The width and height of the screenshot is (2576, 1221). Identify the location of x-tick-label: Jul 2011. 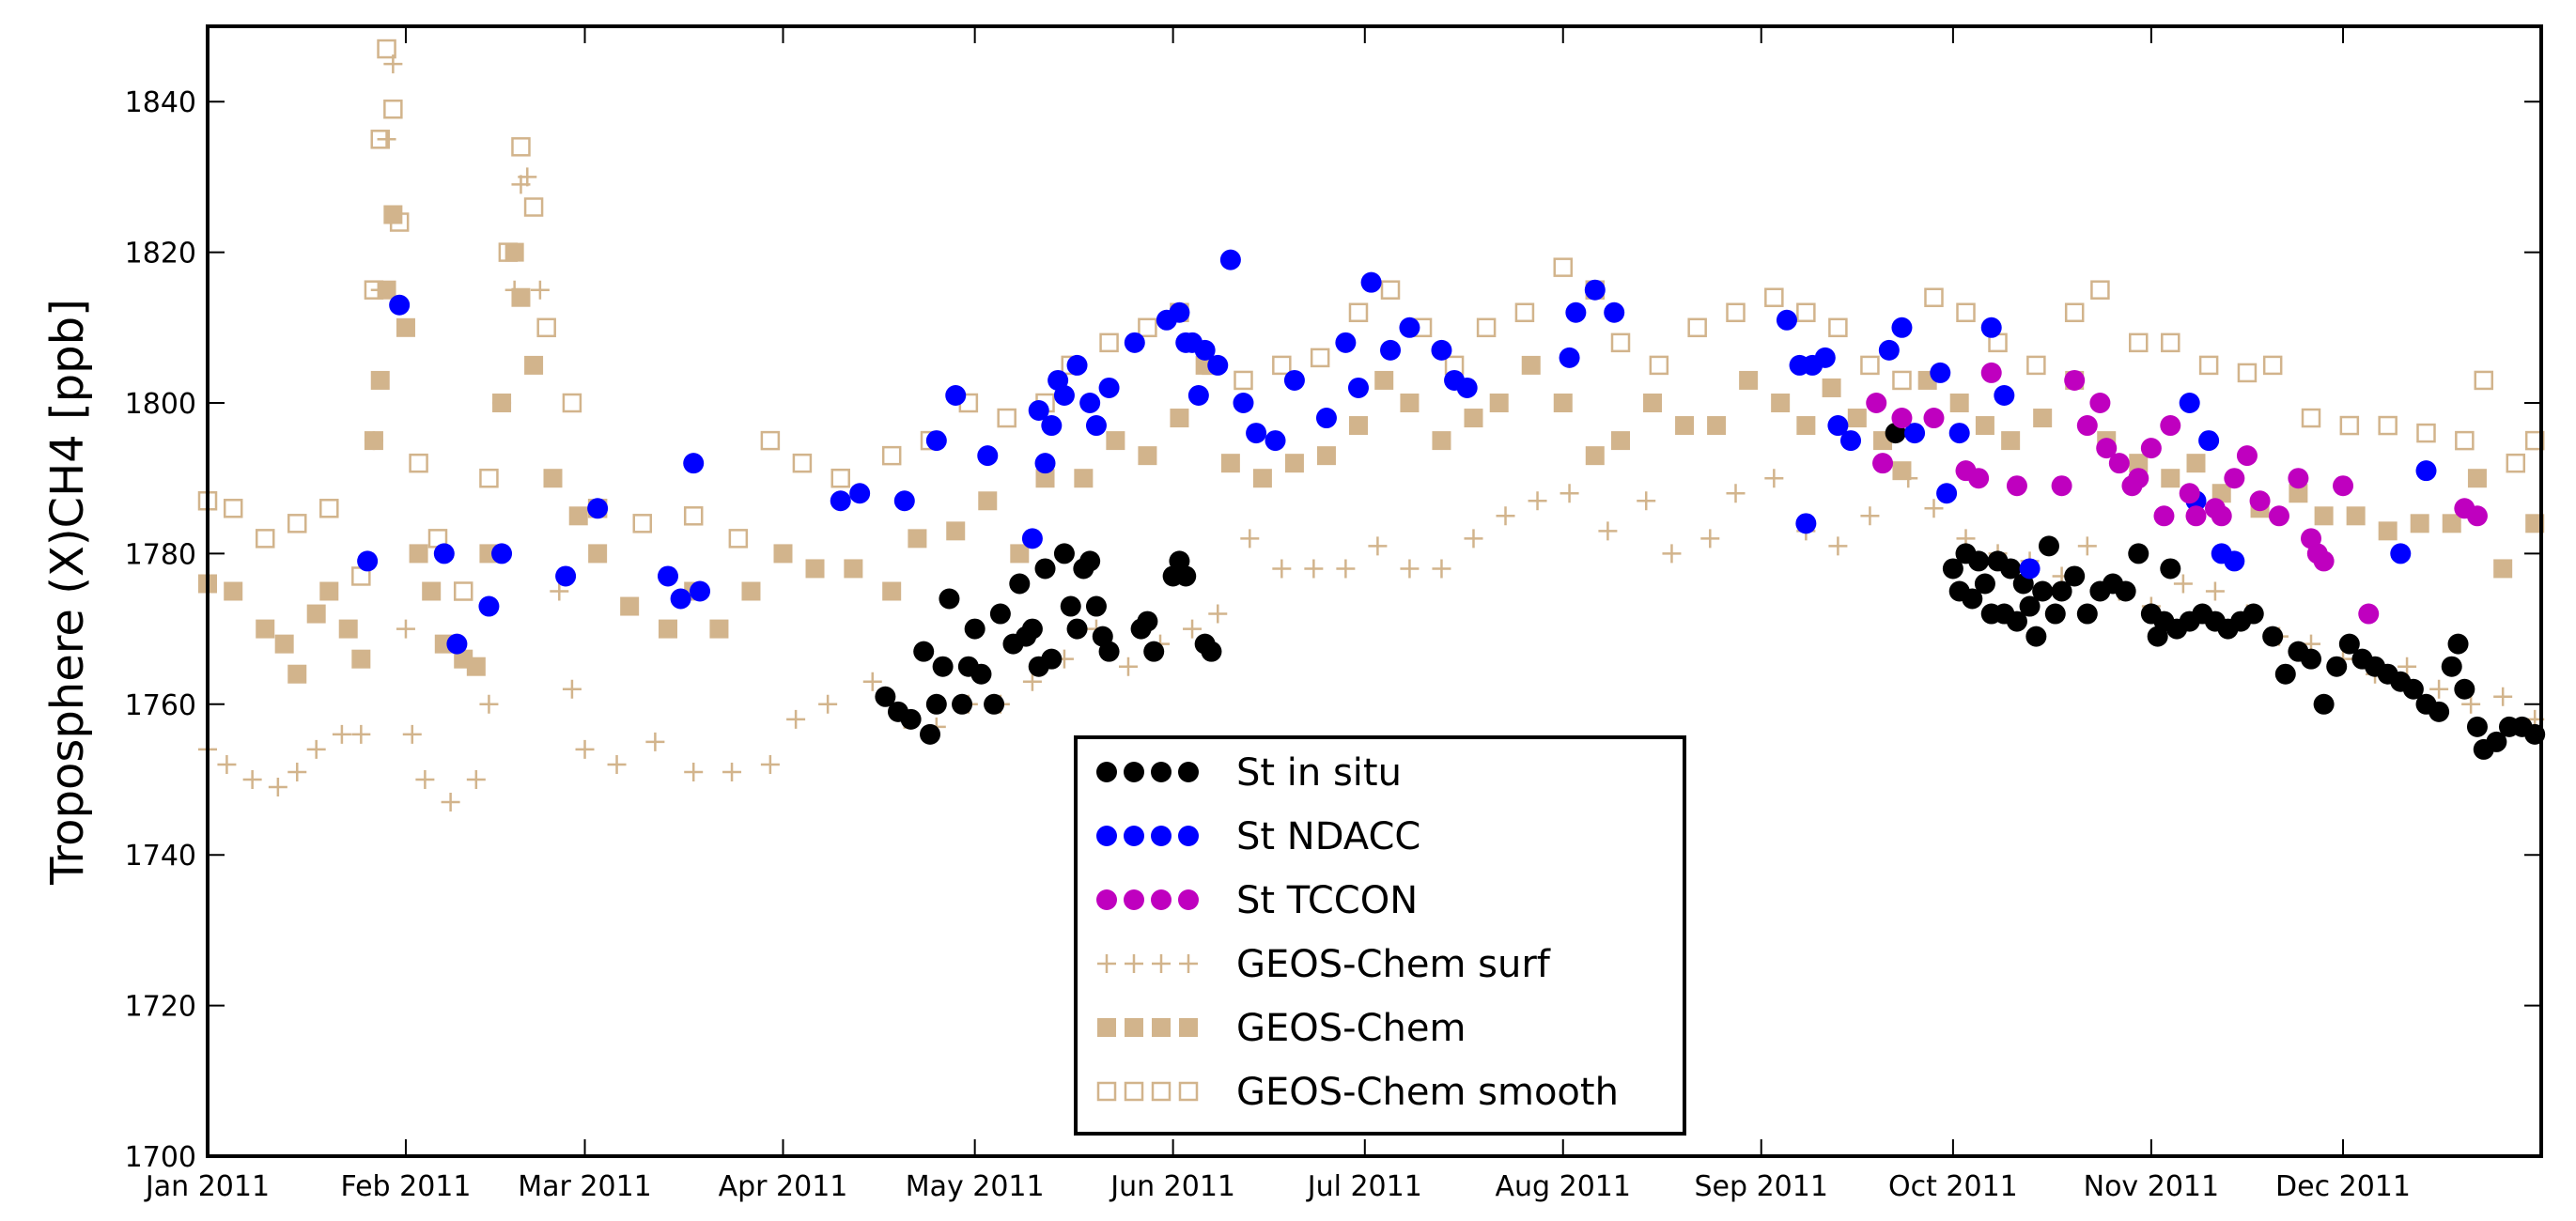
(1364, 1186).